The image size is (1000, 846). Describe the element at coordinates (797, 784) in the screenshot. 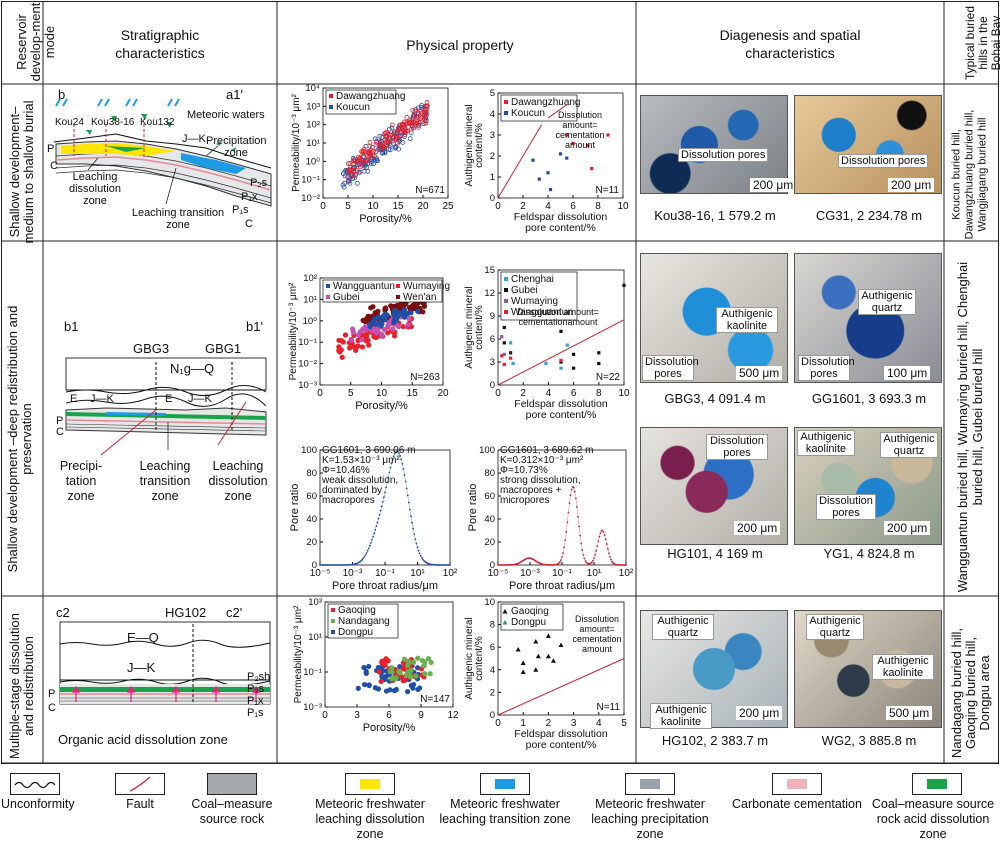

I see `legend-fill-carbonate` at that location.